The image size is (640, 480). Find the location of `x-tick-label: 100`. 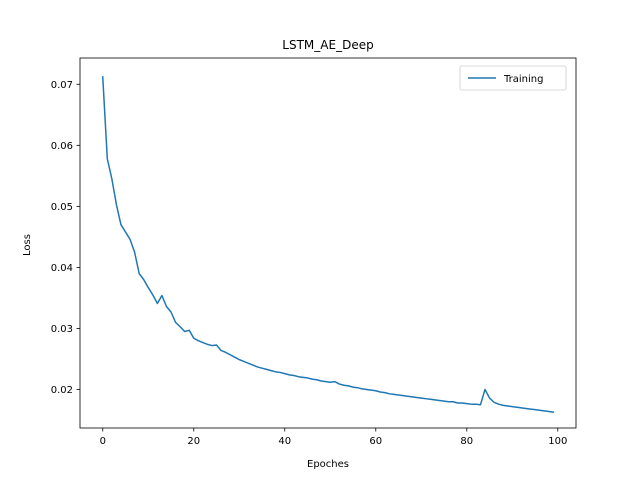

x-tick-label: 100 is located at coordinates (557, 441).